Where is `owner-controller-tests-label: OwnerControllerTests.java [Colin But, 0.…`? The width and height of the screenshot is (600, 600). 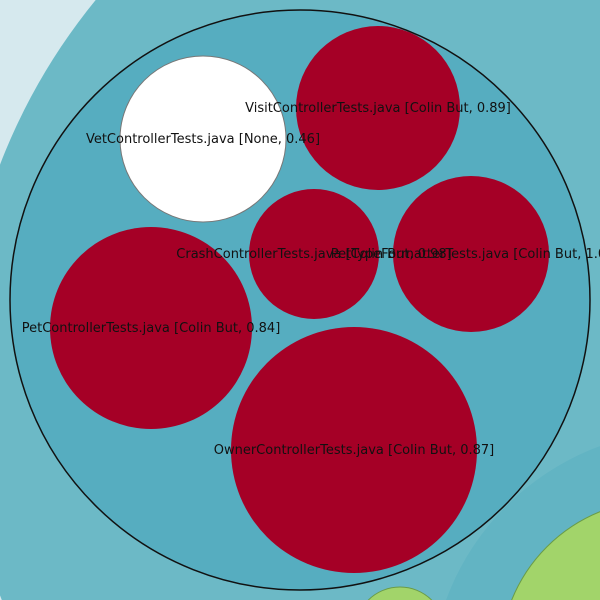 owner-controller-tests-label: OwnerControllerTests.java [Colin But, 0.… is located at coordinates (354, 450).